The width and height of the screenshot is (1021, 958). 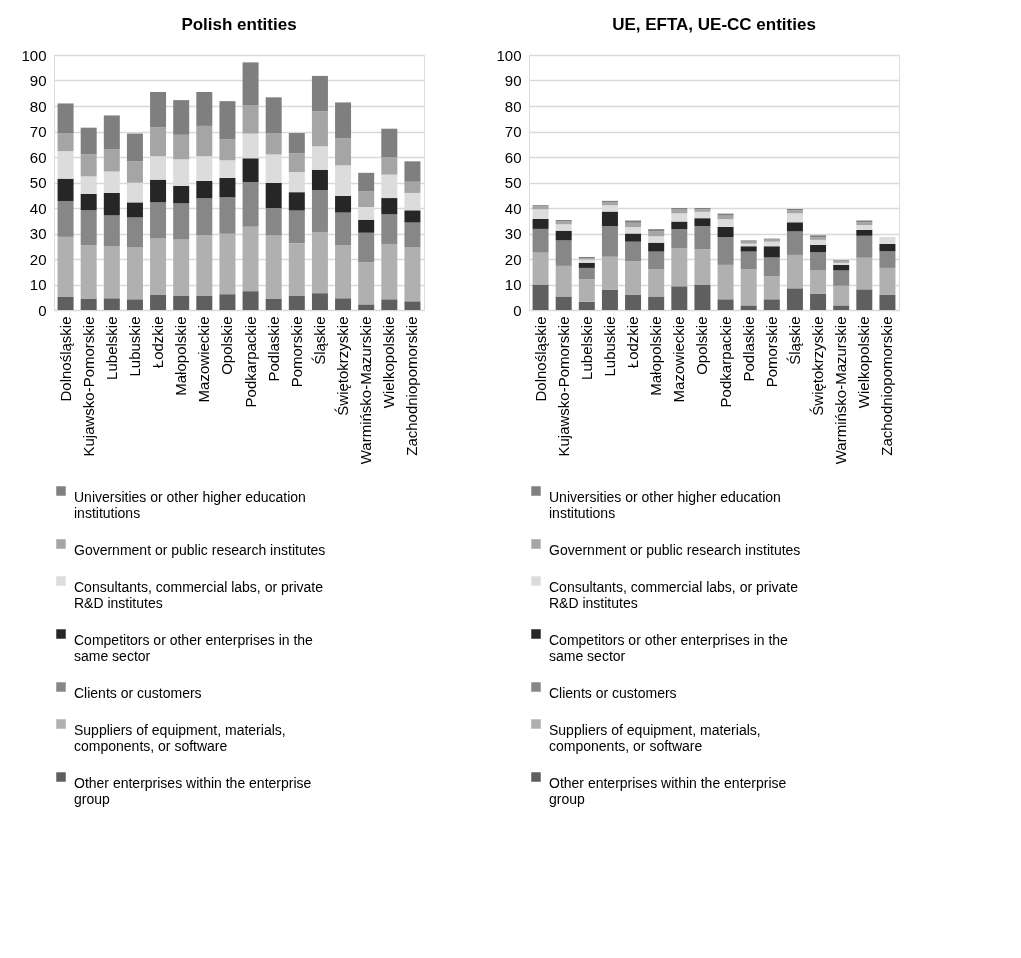 What do you see at coordinates (111, 348) in the screenshot?
I see `x-tick-label: Lubelskie` at bounding box center [111, 348].